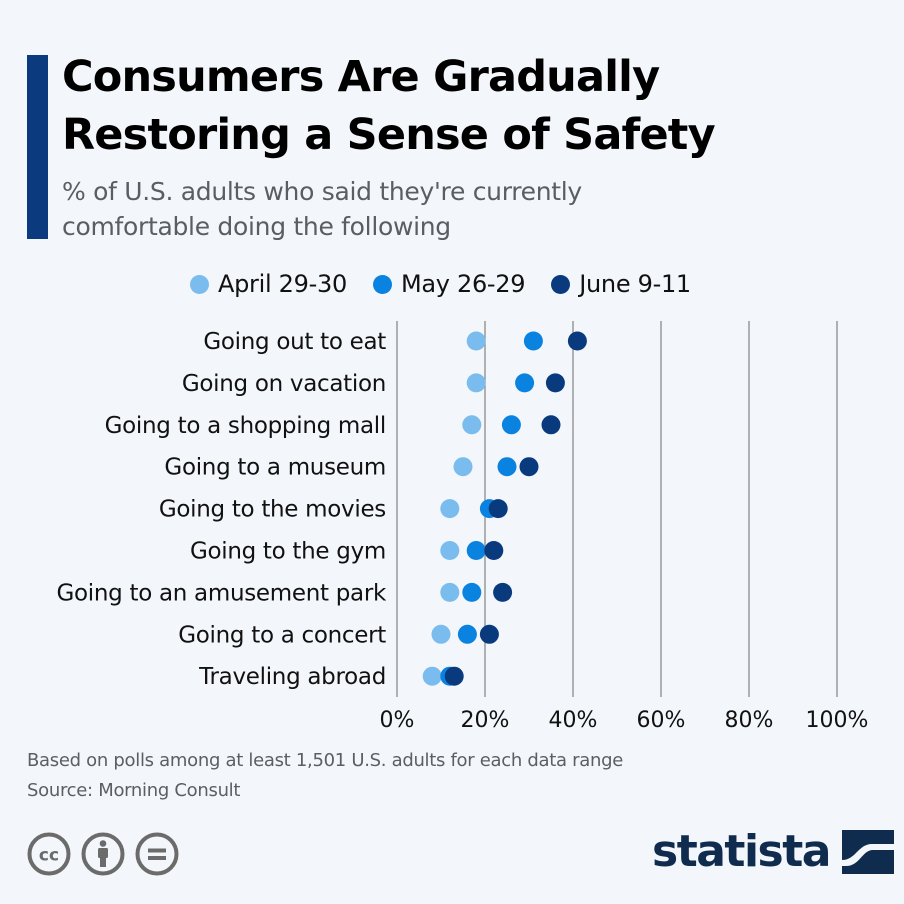 The image size is (904, 904). Describe the element at coordinates (837, 720) in the screenshot. I see `x-tick-label: 100%` at that location.